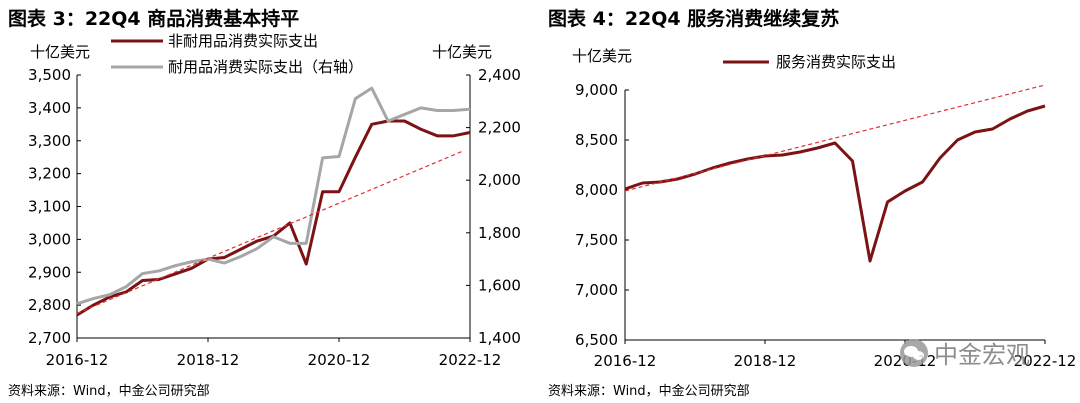 This screenshot has width=1080, height=403. I want to click on y-tick-label-left: 2,800, so click(49, 305).